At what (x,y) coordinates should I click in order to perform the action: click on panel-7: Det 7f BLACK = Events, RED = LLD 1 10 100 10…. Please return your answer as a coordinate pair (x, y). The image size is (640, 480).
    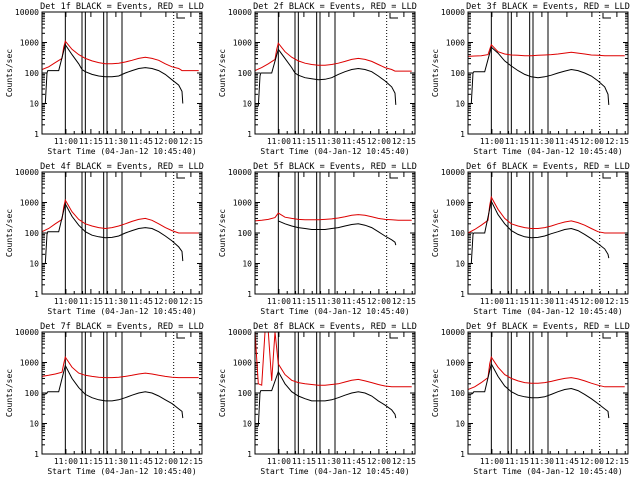
    Looking at the image, I should click on (104, 399).